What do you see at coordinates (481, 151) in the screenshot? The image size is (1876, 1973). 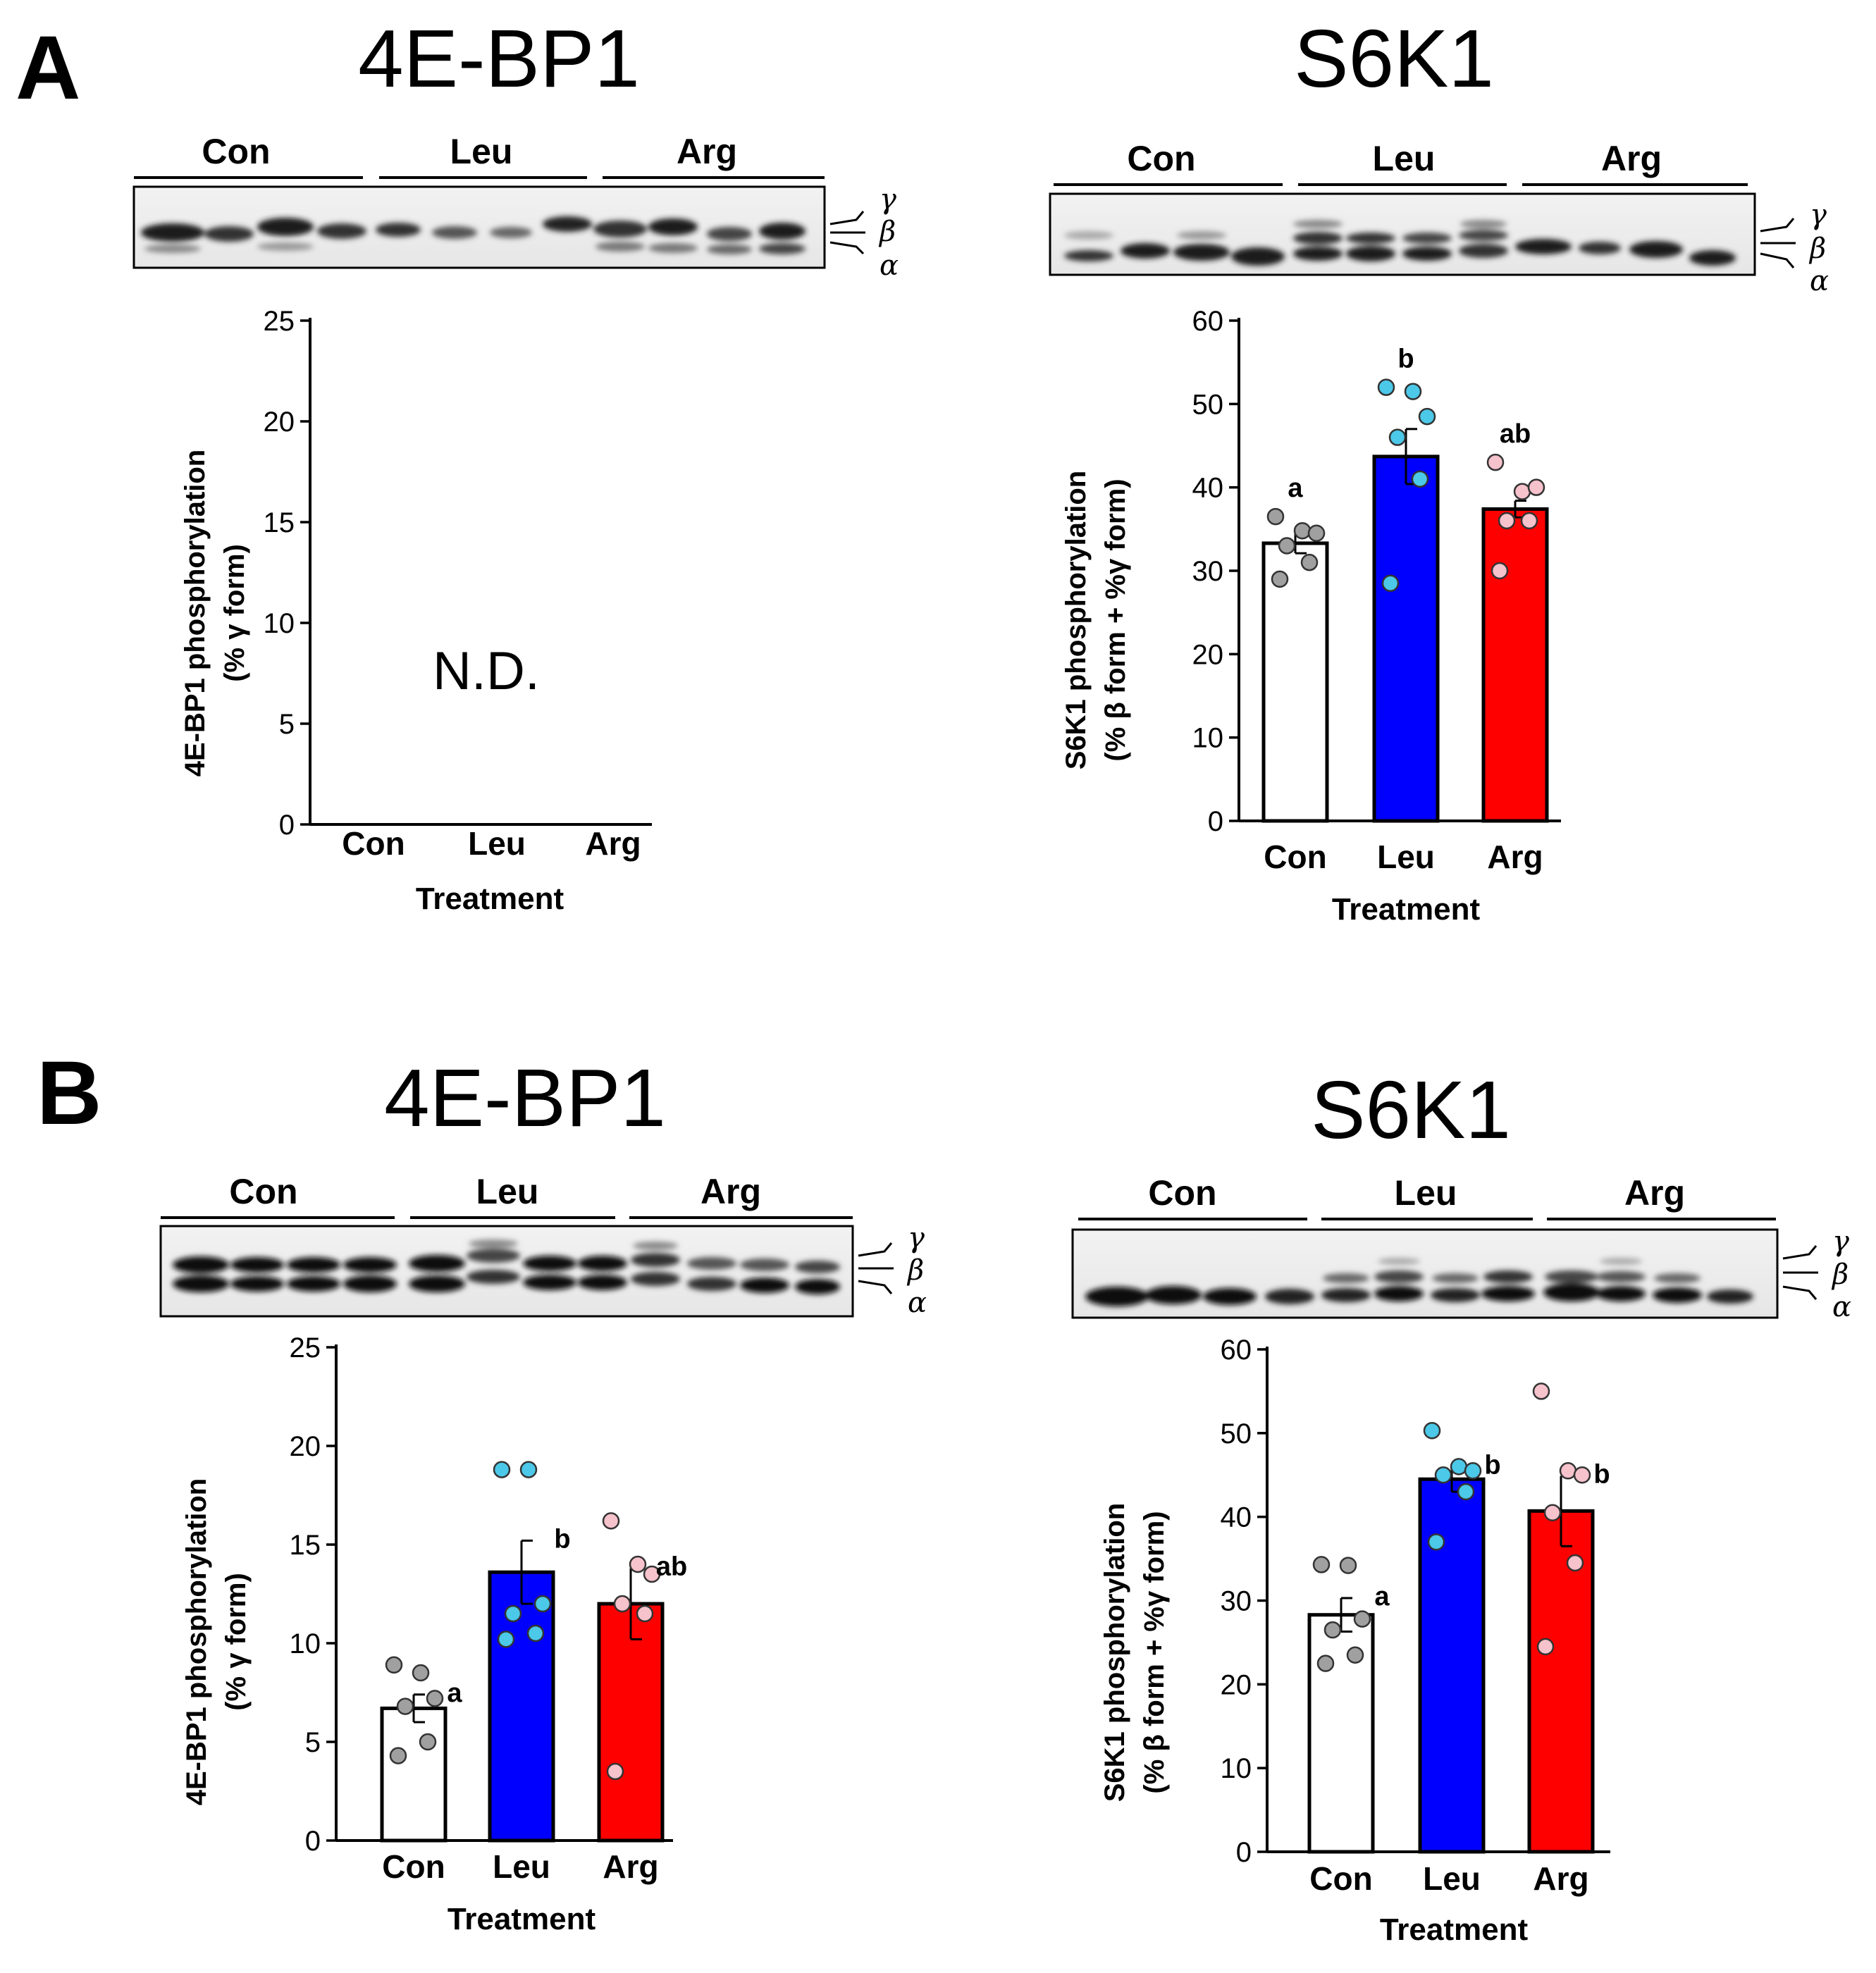 I see `lane-label-leu: Leu` at bounding box center [481, 151].